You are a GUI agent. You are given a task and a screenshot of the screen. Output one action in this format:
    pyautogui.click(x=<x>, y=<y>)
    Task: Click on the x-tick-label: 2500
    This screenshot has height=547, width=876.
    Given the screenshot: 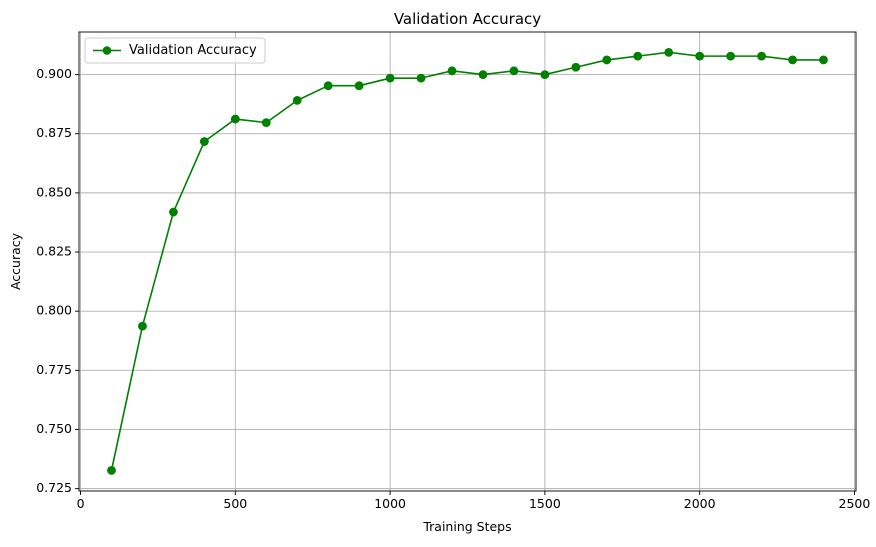 What is the action you would take?
    pyautogui.click(x=855, y=503)
    